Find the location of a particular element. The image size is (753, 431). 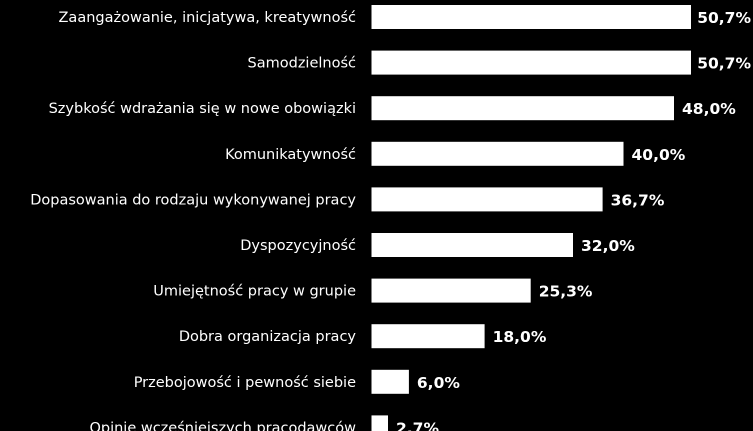

value-label: 36,7% is located at coordinates (638, 200).